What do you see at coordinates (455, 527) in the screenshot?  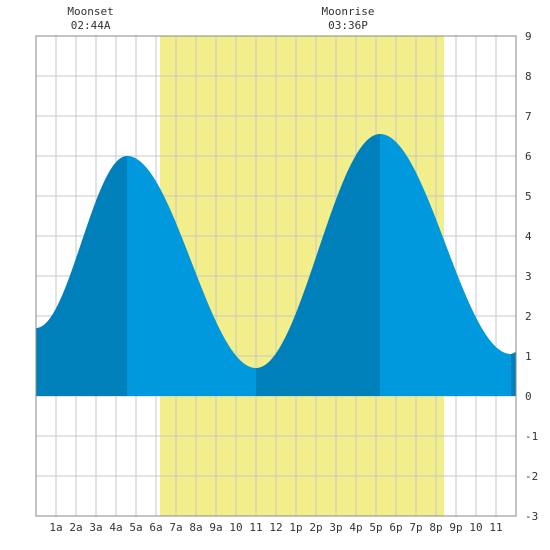 I see `x-tick-label: 9p` at bounding box center [455, 527].